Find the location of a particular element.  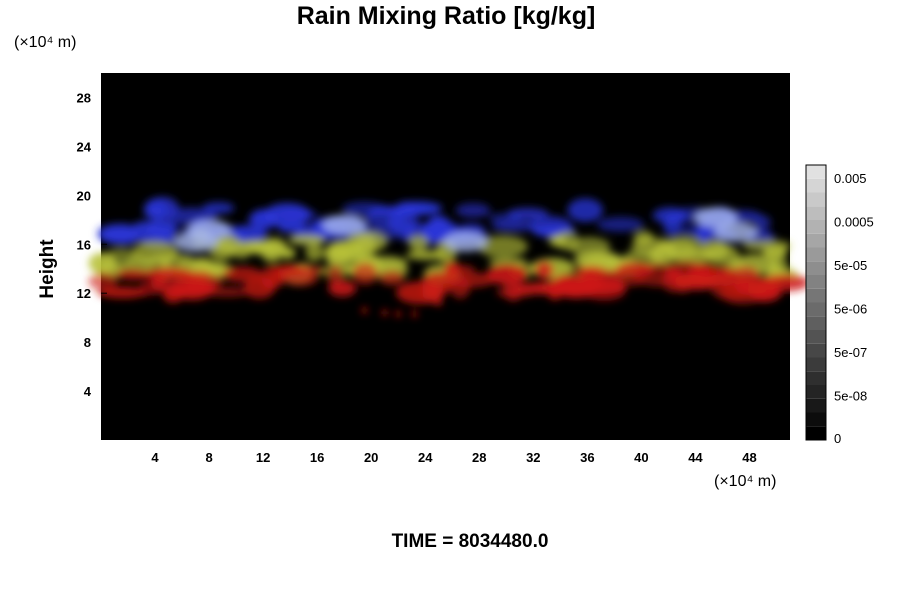

y-tick-label: 16 is located at coordinates (84, 244).